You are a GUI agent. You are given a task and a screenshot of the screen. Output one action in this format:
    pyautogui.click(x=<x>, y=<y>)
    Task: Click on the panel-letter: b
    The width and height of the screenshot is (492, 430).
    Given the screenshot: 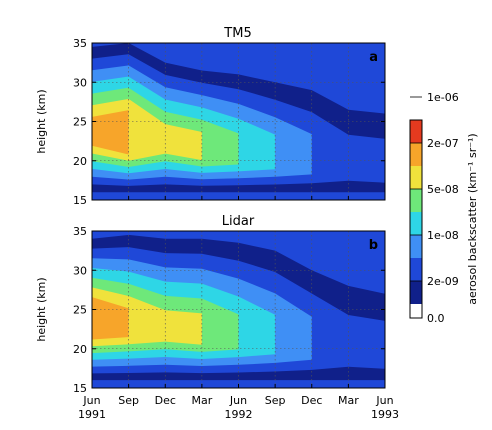 What is the action you would take?
    pyautogui.click(x=373, y=245)
    